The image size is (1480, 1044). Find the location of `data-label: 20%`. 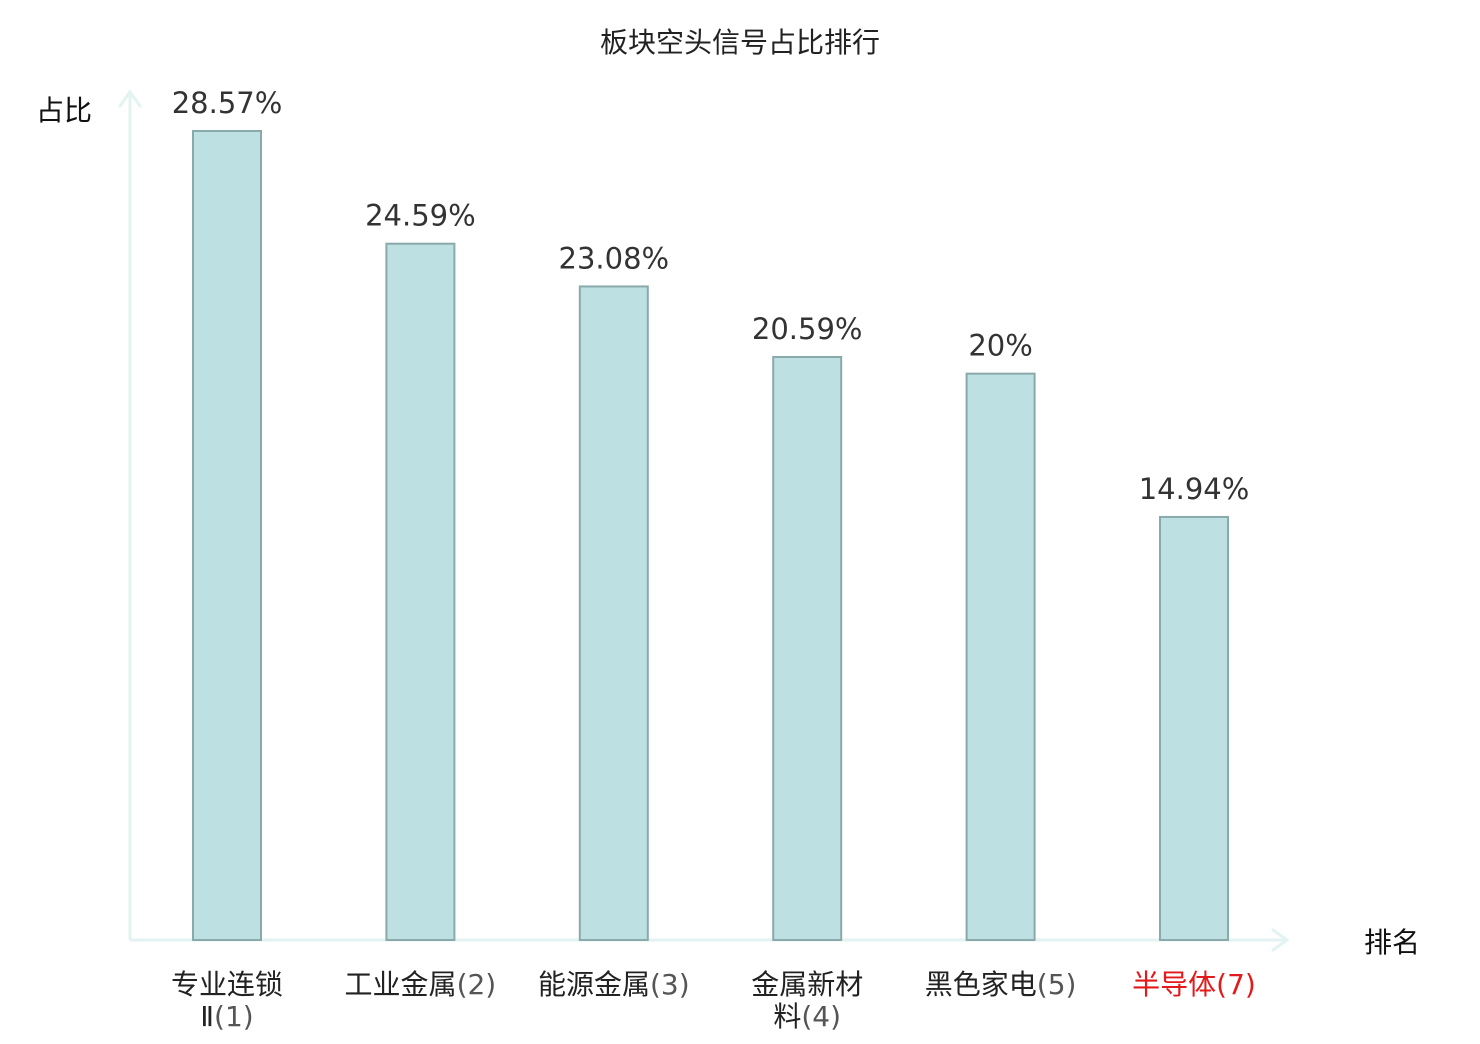

data-label: 20% is located at coordinates (1000, 346).